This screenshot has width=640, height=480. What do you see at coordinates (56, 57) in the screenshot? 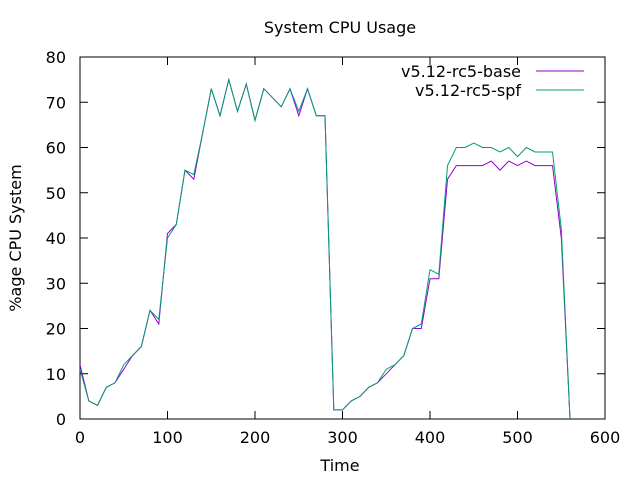
I see `y-tick-label: 80` at bounding box center [56, 57].